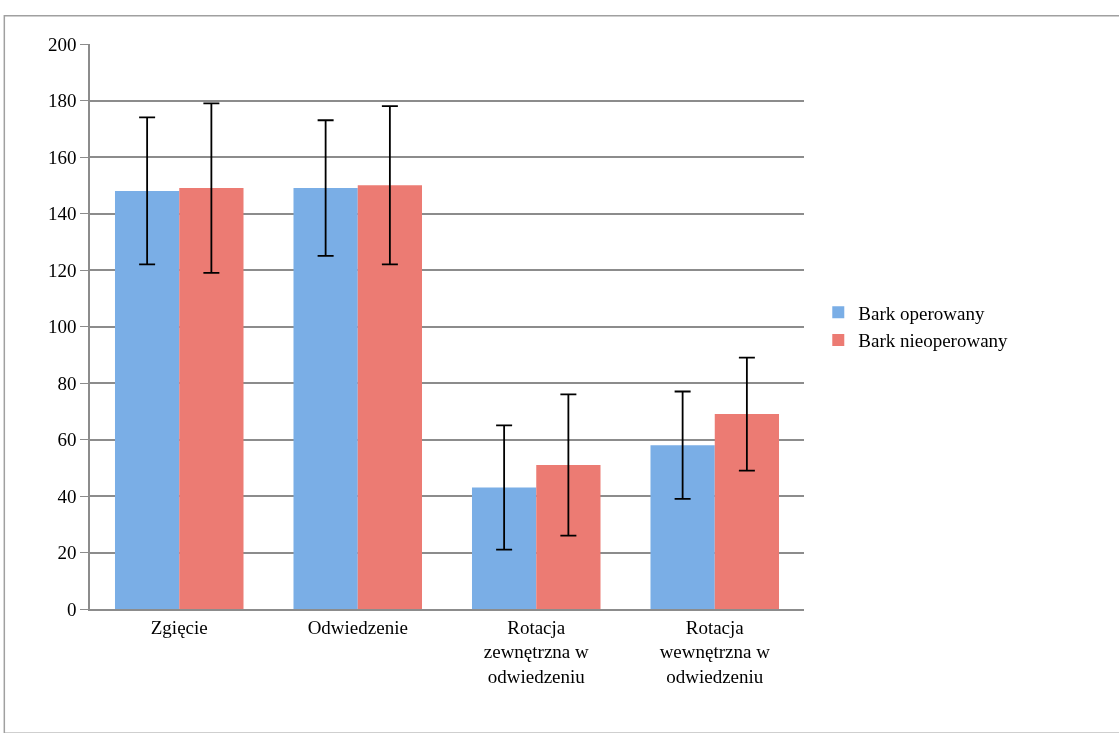 The image size is (1119, 733). What do you see at coordinates (62, 101) in the screenshot?
I see `y-tick-label: 180` at bounding box center [62, 101].